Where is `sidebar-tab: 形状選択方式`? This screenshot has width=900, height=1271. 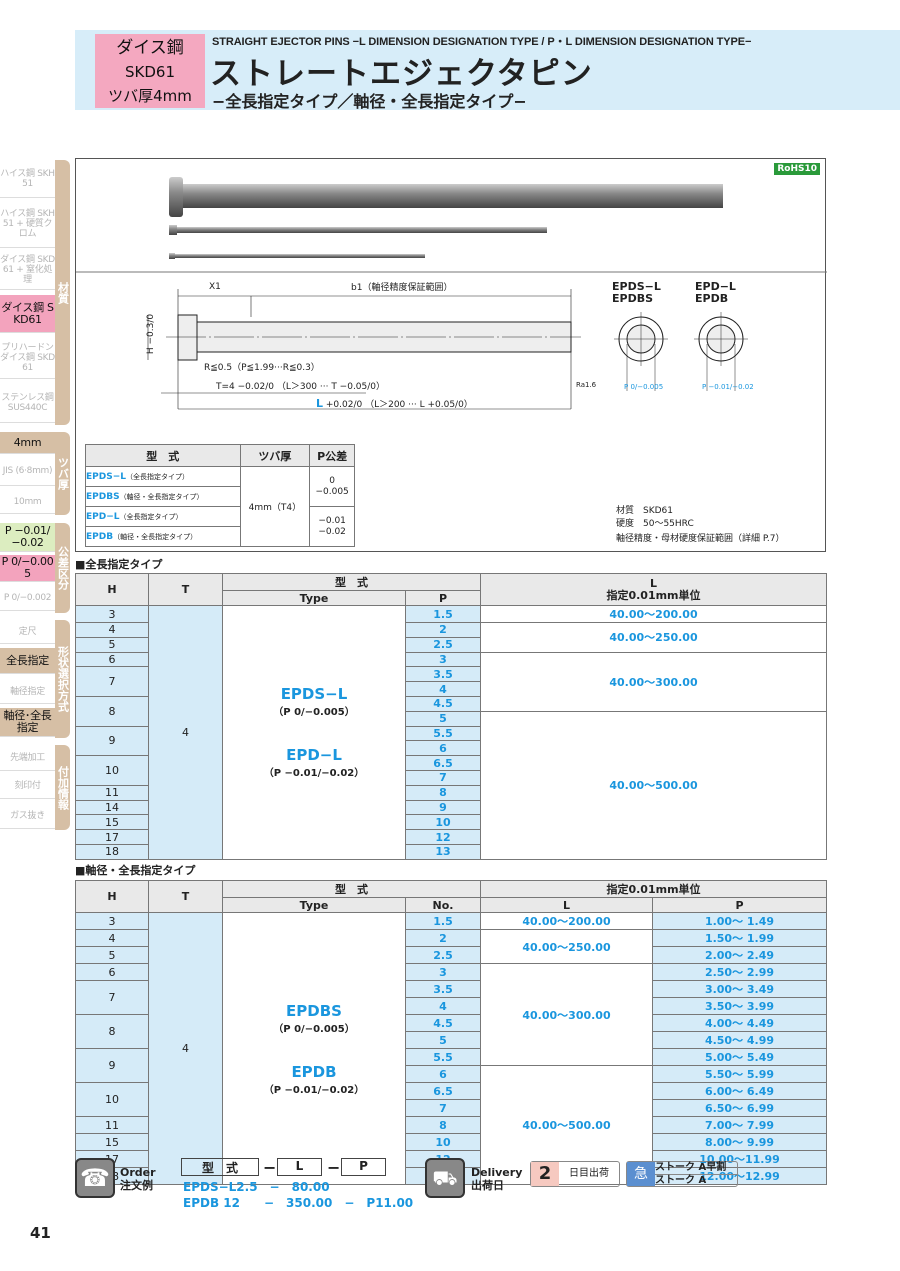
sidebar-tab: 形状選択方式 is located at coordinates (62, 679).